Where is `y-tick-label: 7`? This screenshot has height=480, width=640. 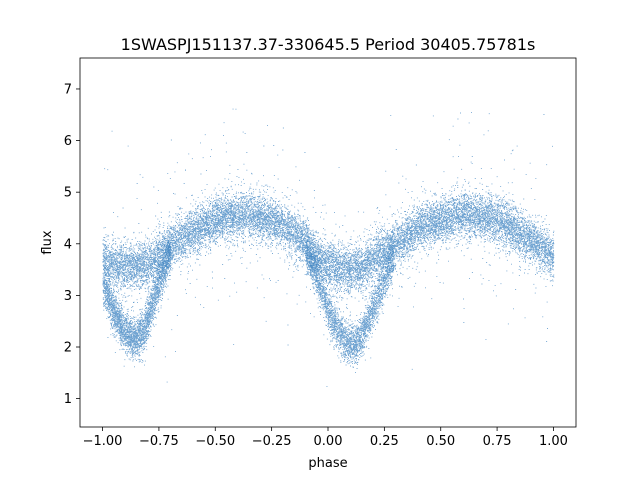 y-tick-label: 7 is located at coordinates (68, 89).